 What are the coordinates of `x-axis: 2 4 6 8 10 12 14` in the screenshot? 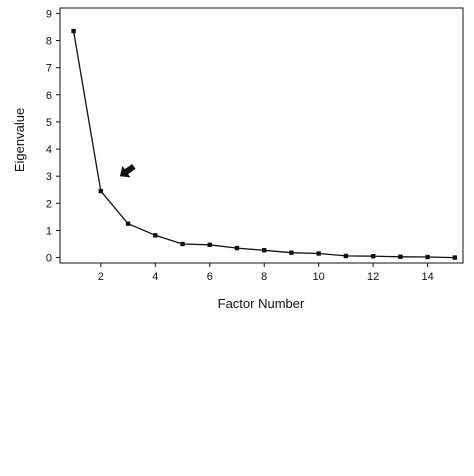 It's located at (266, 273).